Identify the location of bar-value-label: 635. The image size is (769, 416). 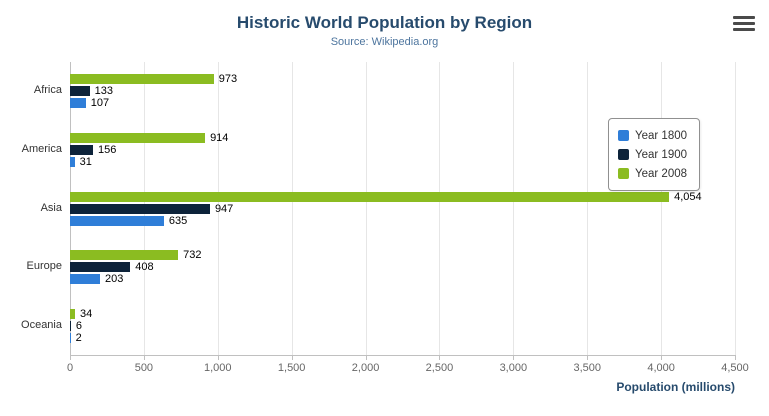
(178, 220).